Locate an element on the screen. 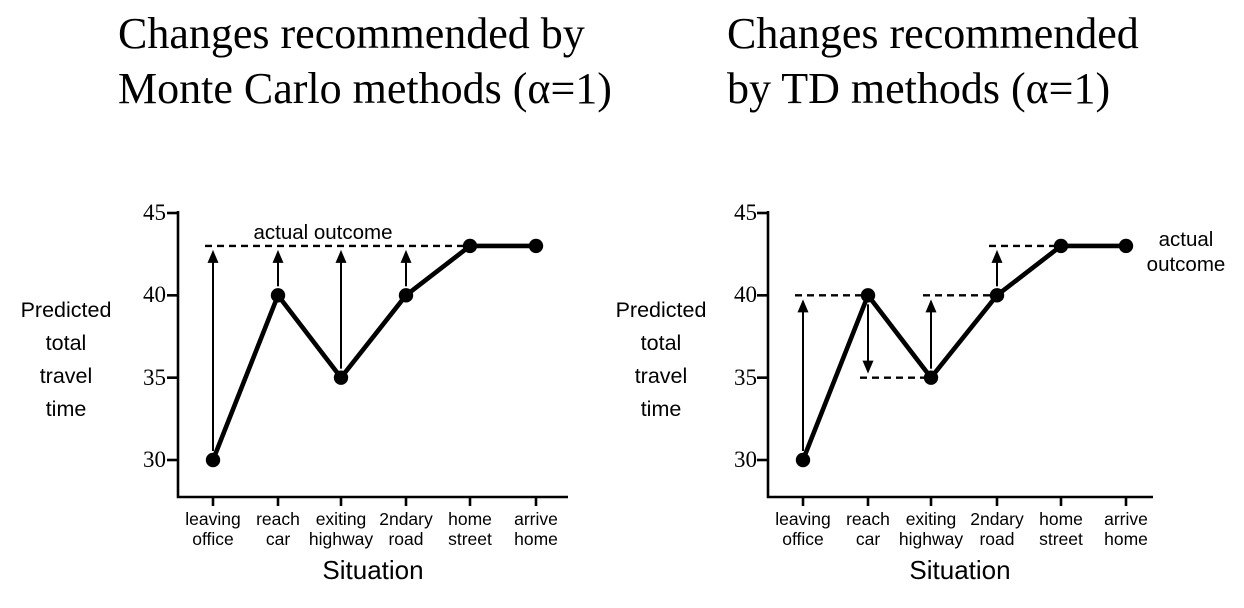  right-x-axis-title: Situation is located at coordinates (960, 570).